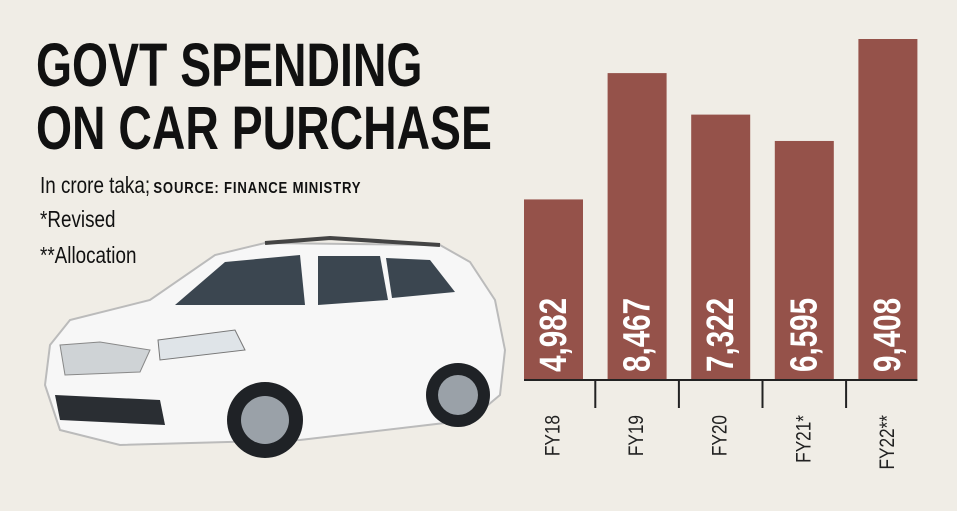 This screenshot has height=511, width=957. What do you see at coordinates (257, 188) in the screenshot?
I see `source: SOURCE: FINANCE MINISTRY` at bounding box center [257, 188].